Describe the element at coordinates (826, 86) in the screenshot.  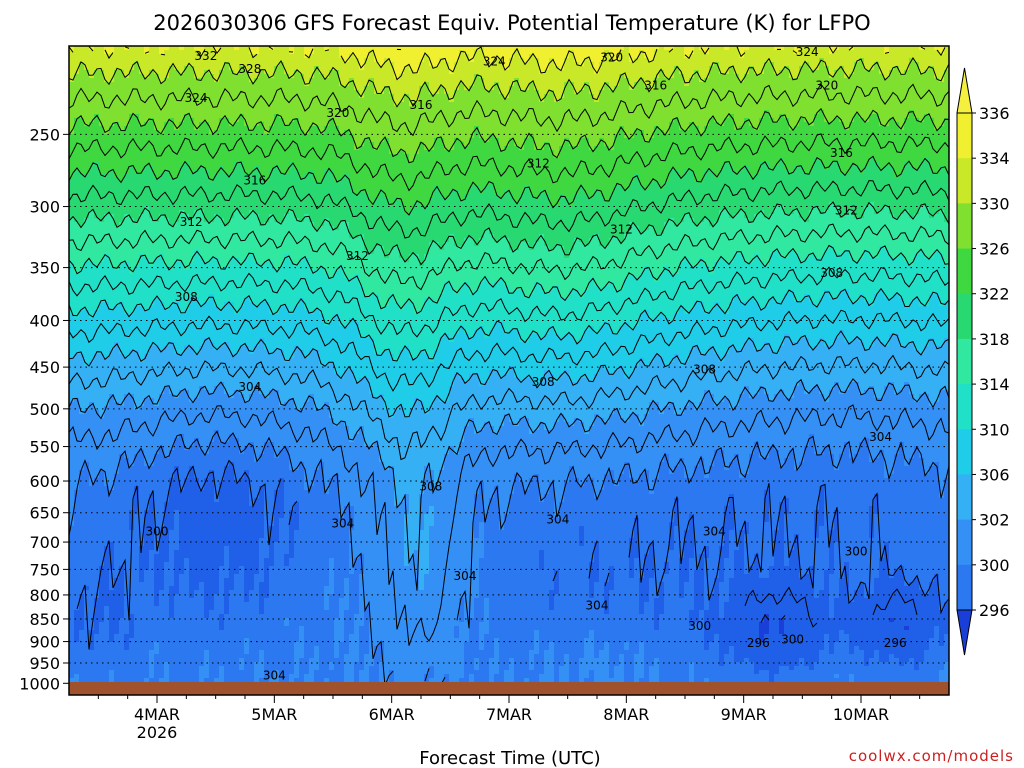
I see `contour-label: 320` at that location.